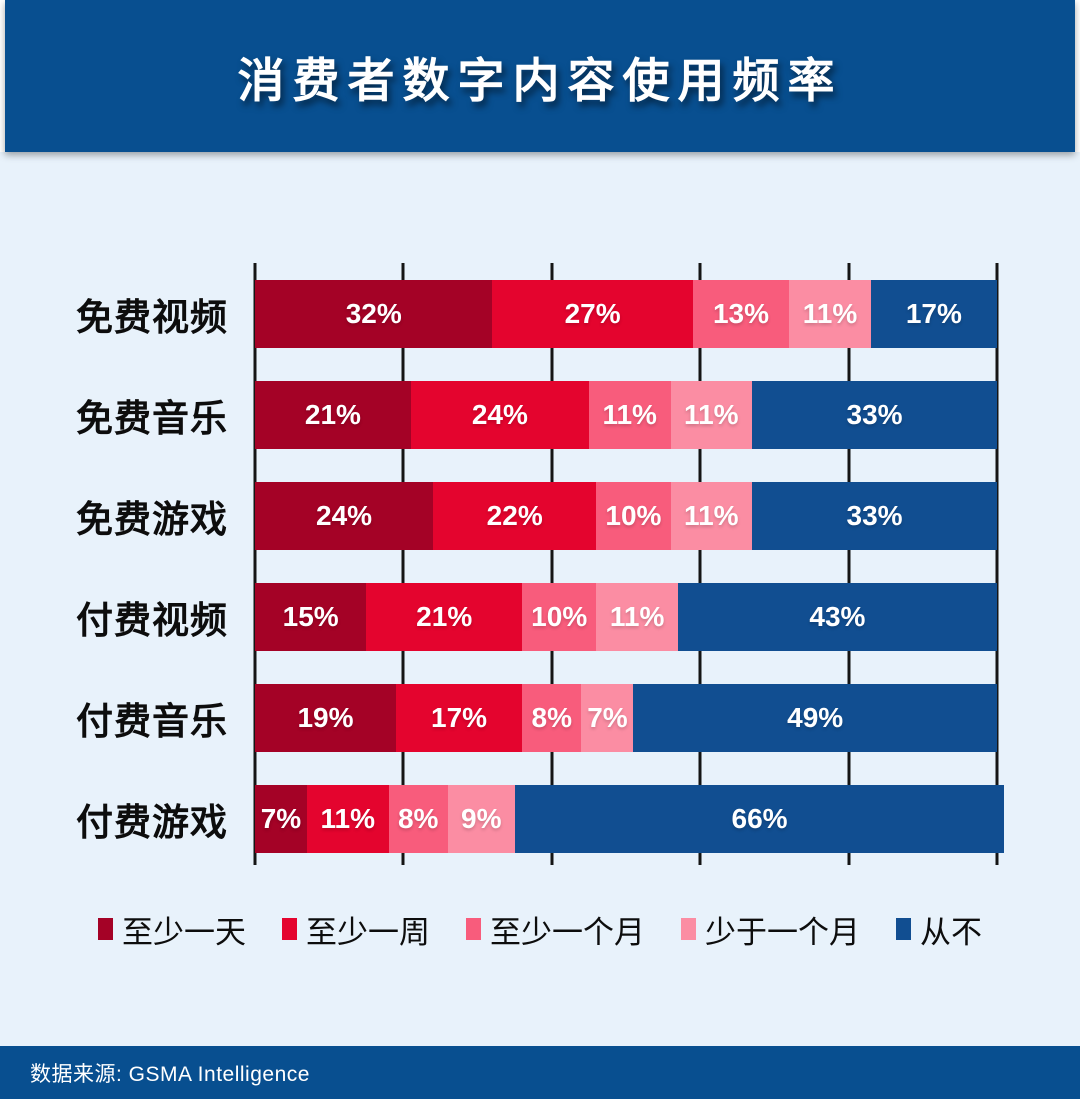 The width and height of the screenshot is (1080, 1099). I want to click on bar-row: 7% 11% 8% 9% 66%, so click(630, 819).